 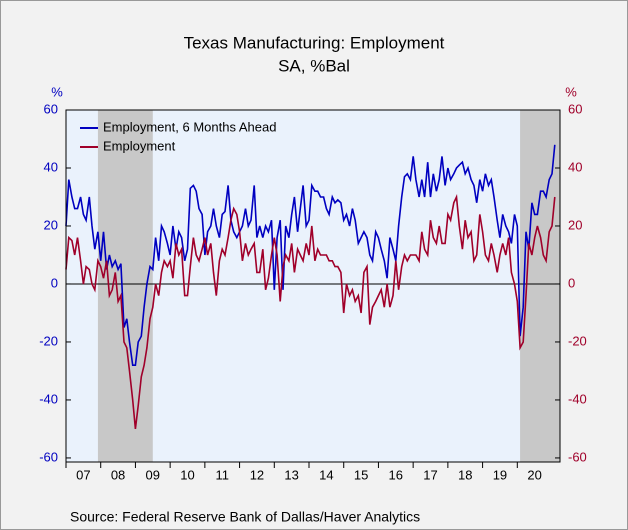 What do you see at coordinates (48, 340) in the screenshot?
I see `y-tick-label: -20` at bounding box center [48, 340].